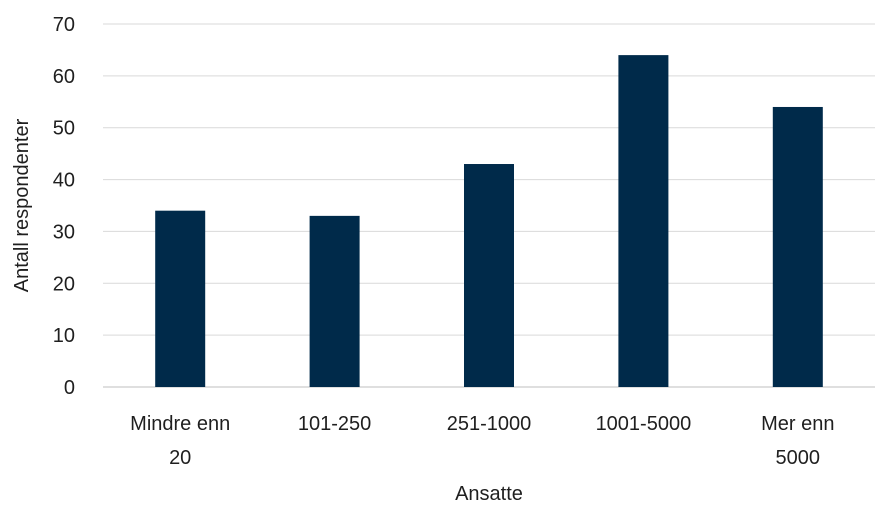  I want to click on y-tick-label: 0, so click(69, 388).